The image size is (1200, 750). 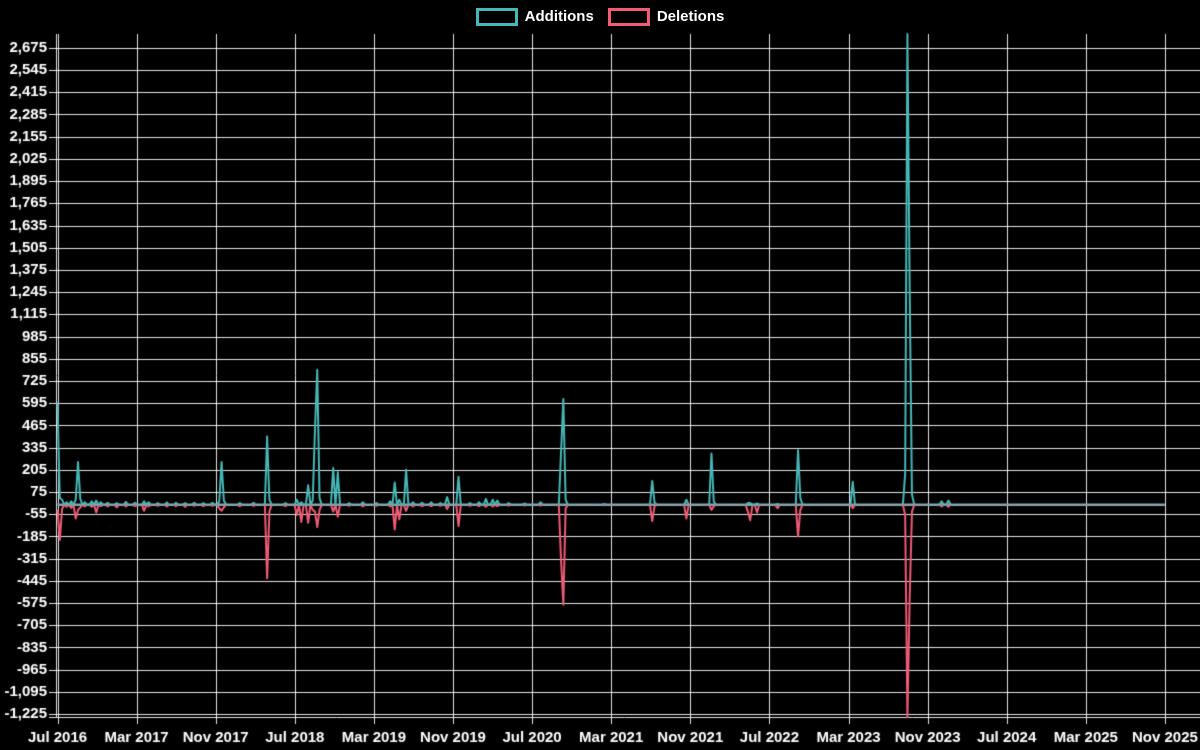 What do you see at coordinates (690, 16) in the screenshot?
I see `deletions-legend-label: Deletions` at bounding box center [690, 16].